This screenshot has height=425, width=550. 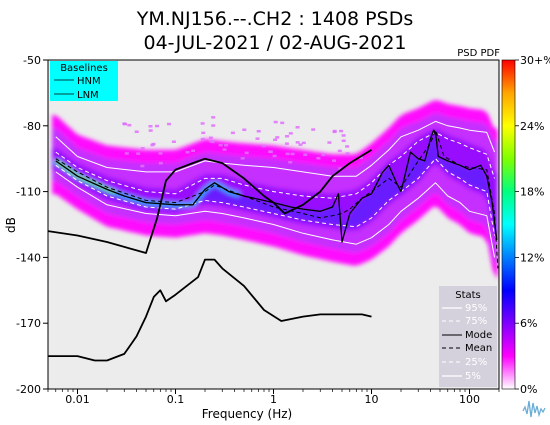 What do you see at coordinates (275, 43) in the screenshot?
I see `chart-subtitle: 04-JUL-2021 / 02-AUG-2021` at bounding box center [275, 43].